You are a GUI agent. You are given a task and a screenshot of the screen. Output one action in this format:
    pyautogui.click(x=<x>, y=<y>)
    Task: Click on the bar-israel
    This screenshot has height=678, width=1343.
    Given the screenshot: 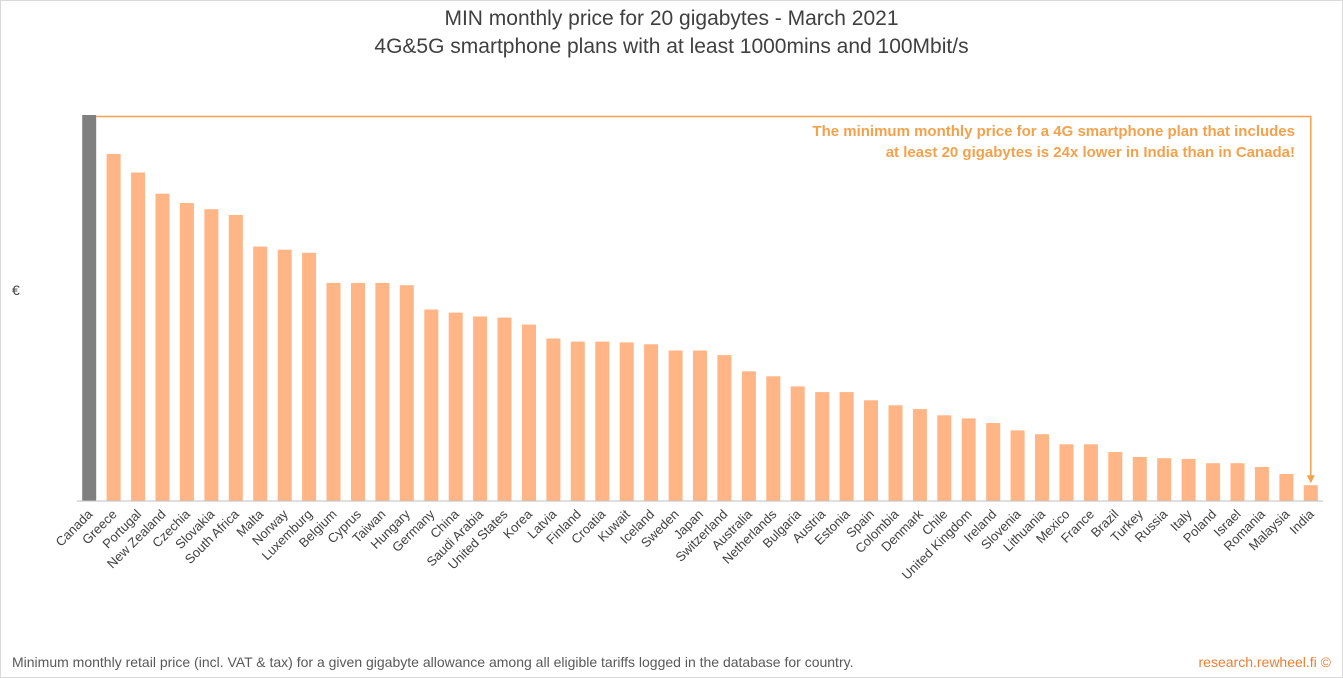 What is the action you would take?
    pyautogui.click(x=1237, y=482)
    